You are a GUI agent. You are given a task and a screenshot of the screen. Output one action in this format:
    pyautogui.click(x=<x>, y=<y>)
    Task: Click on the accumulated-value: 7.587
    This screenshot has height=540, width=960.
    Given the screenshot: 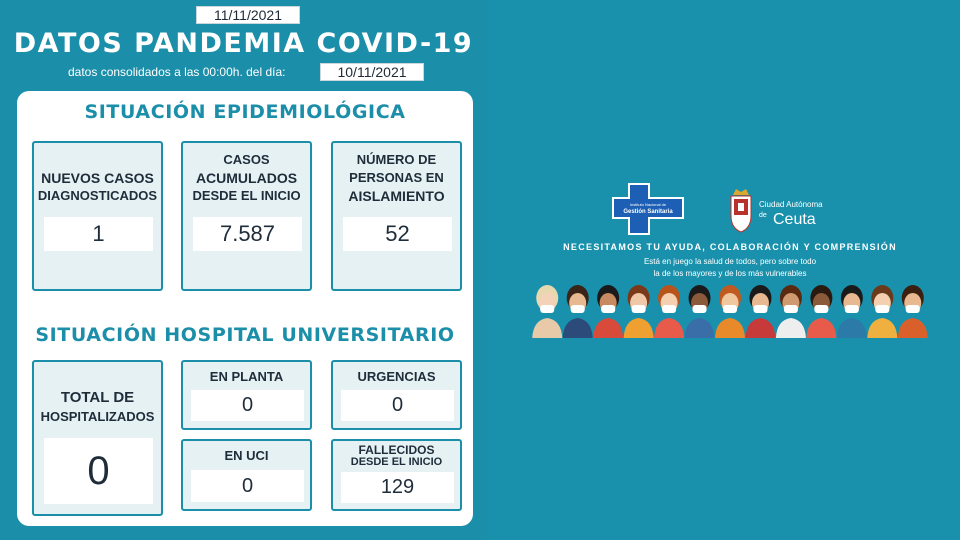 What is the action you would take?
    pyautogui.click(x=247, y=234)
    